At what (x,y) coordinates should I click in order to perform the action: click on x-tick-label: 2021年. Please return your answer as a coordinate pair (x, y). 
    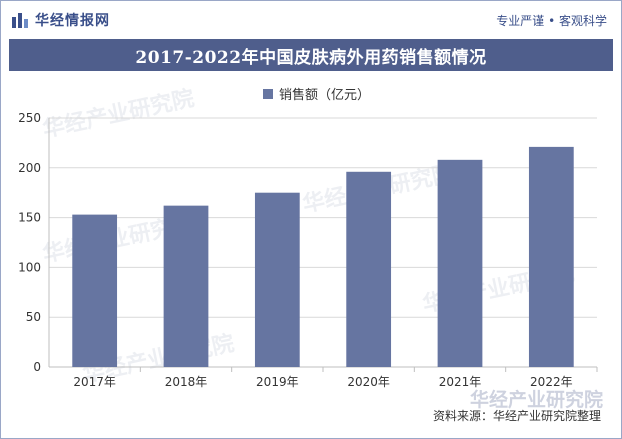
    Looking at the image, I should click on (460, 382).